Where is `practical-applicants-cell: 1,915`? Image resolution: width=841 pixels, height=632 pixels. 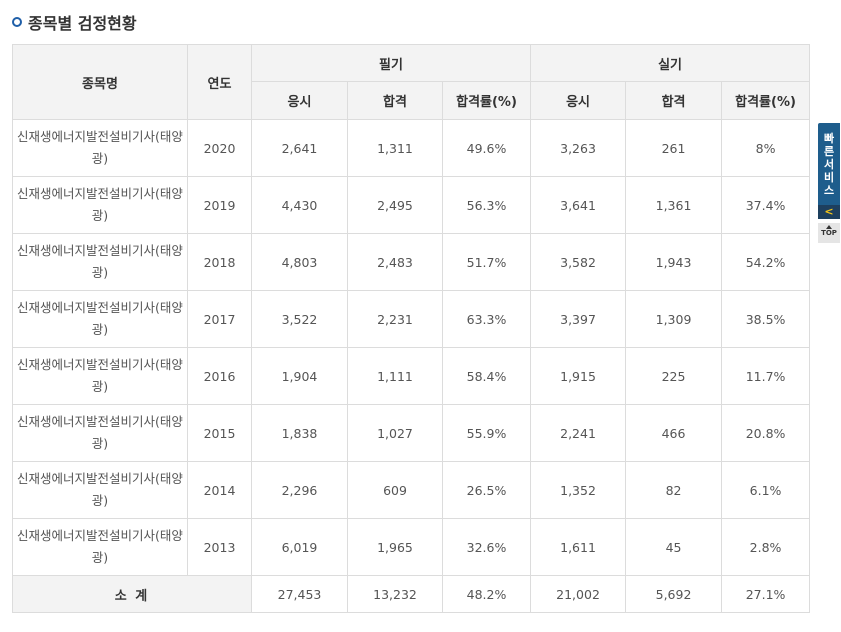 practical-applicants-cell: 1,915 is located at coordinates (578, 376).